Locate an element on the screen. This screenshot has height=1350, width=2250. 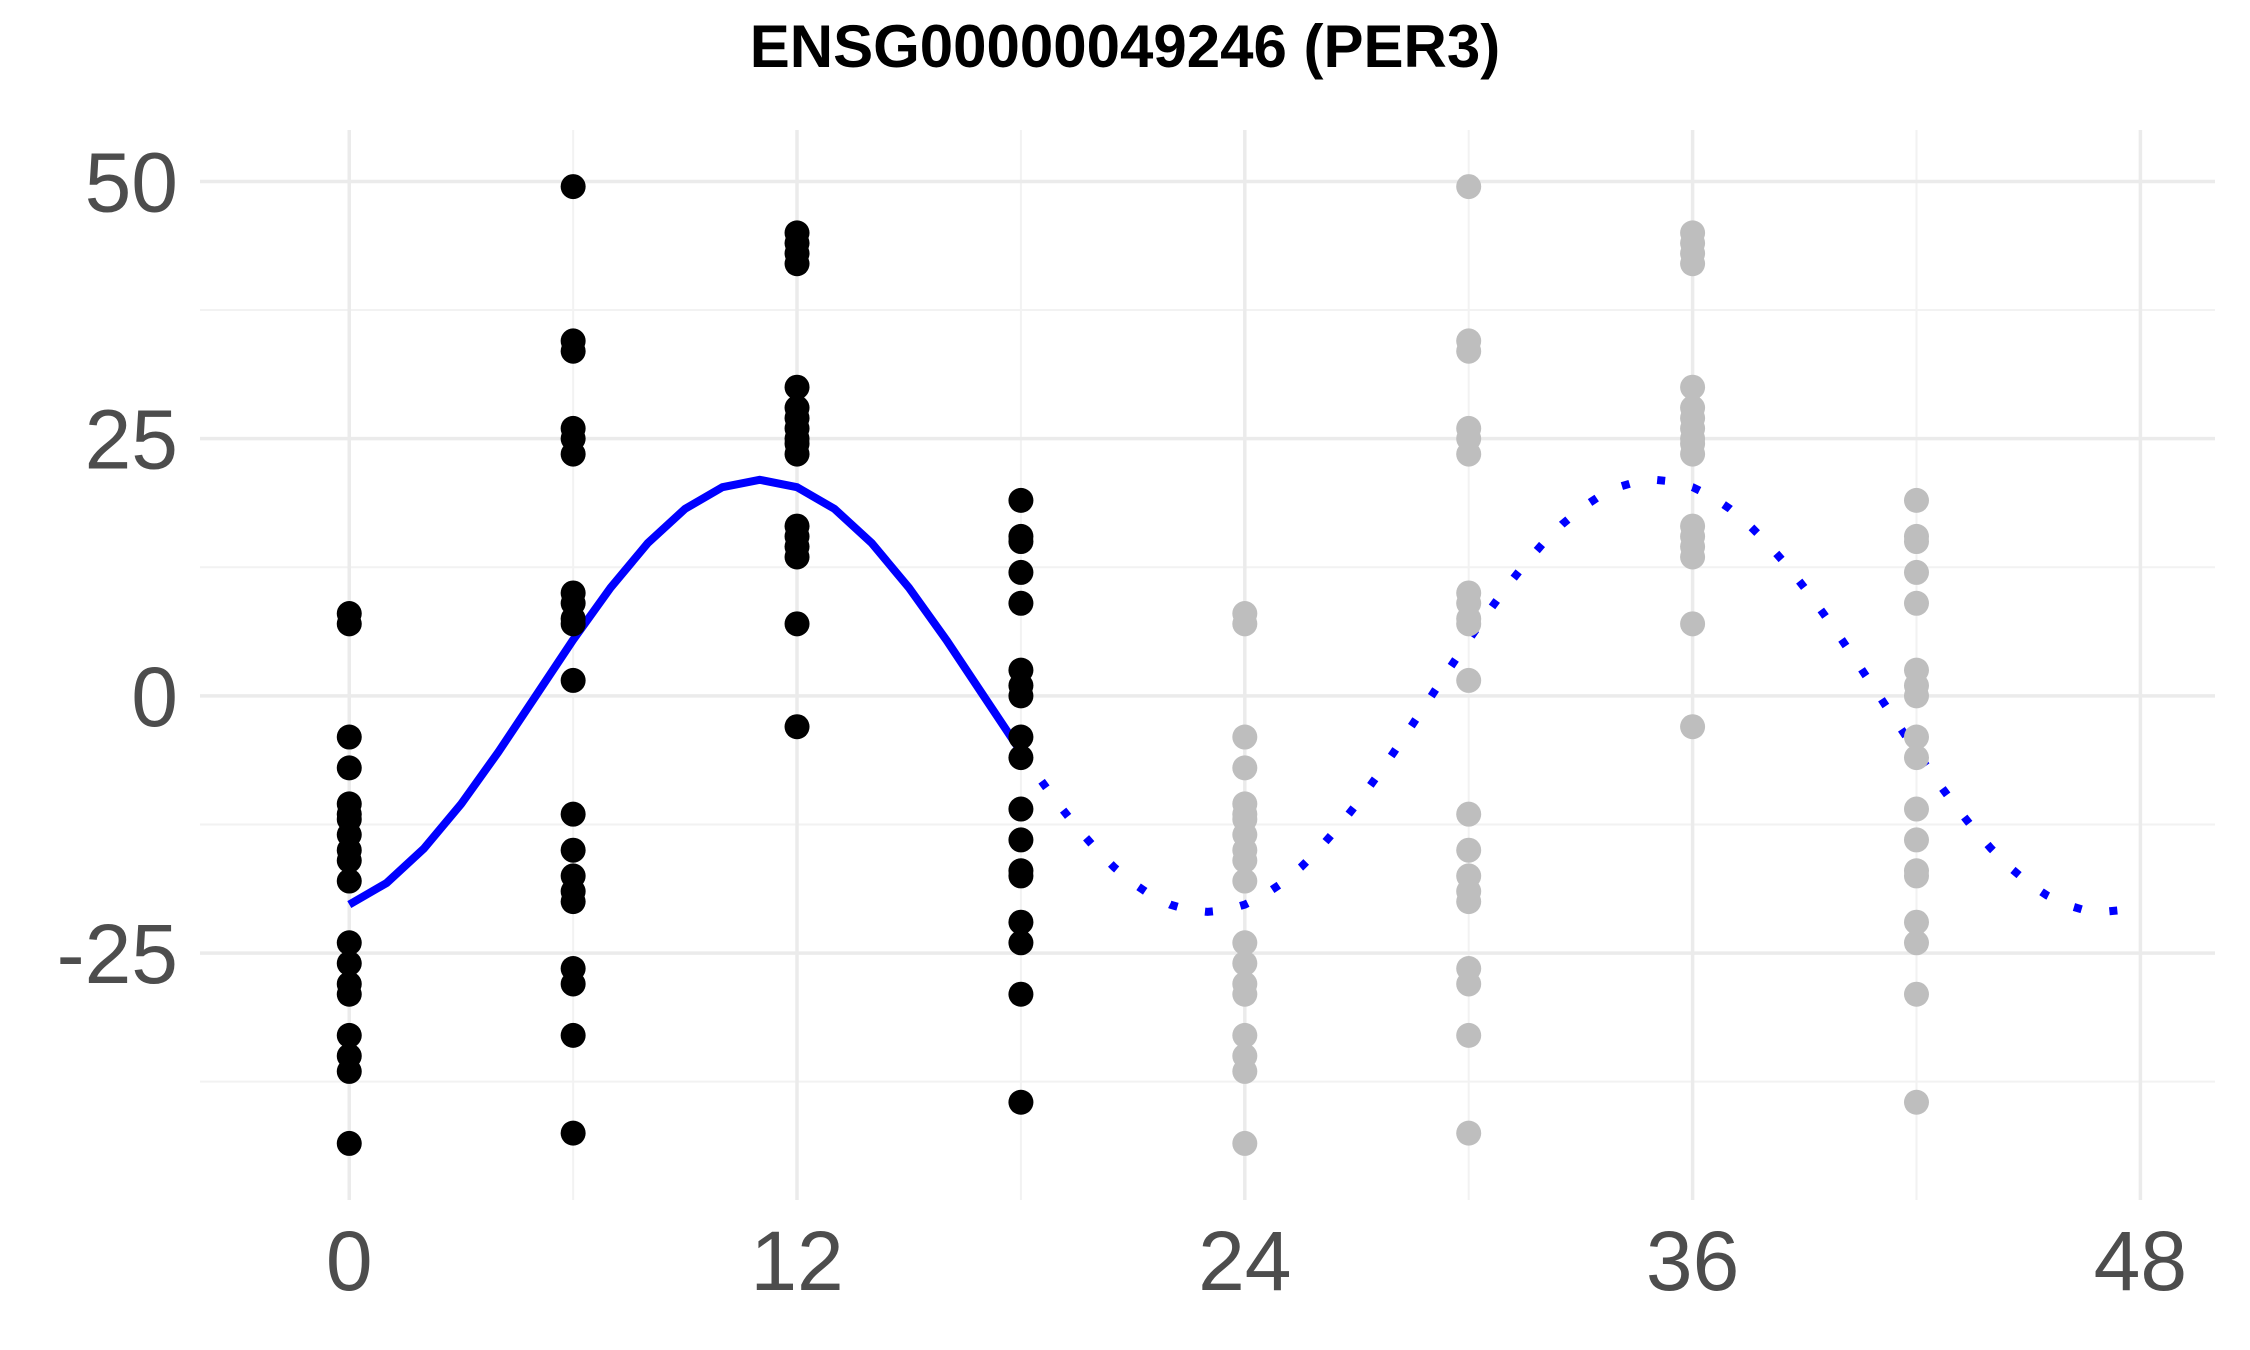
y-tick-label: -25 is located at coordinates (117, 954).